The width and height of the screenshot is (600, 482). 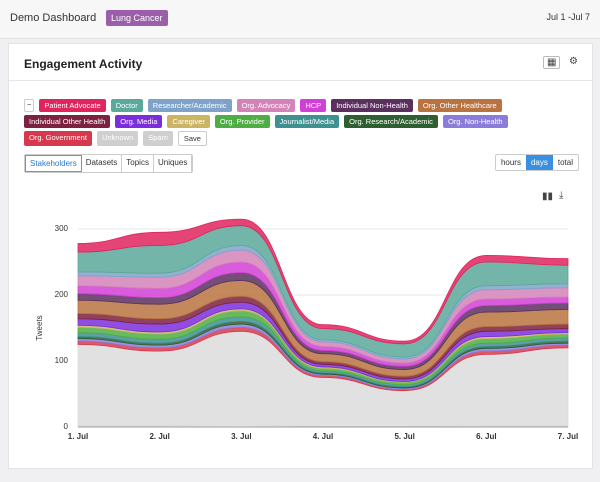 What do you see at coordinates (126, 105) in the screenshot?
I see `legend-item: Doctor` at bounding box center [126, 105].